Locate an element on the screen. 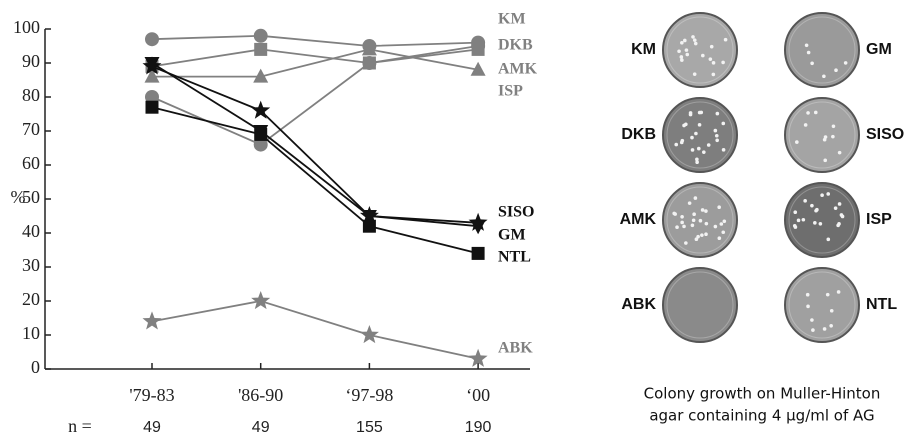 This screenshot has height=436, width=907. series-label: AMK is located at coordinates (518, 69).